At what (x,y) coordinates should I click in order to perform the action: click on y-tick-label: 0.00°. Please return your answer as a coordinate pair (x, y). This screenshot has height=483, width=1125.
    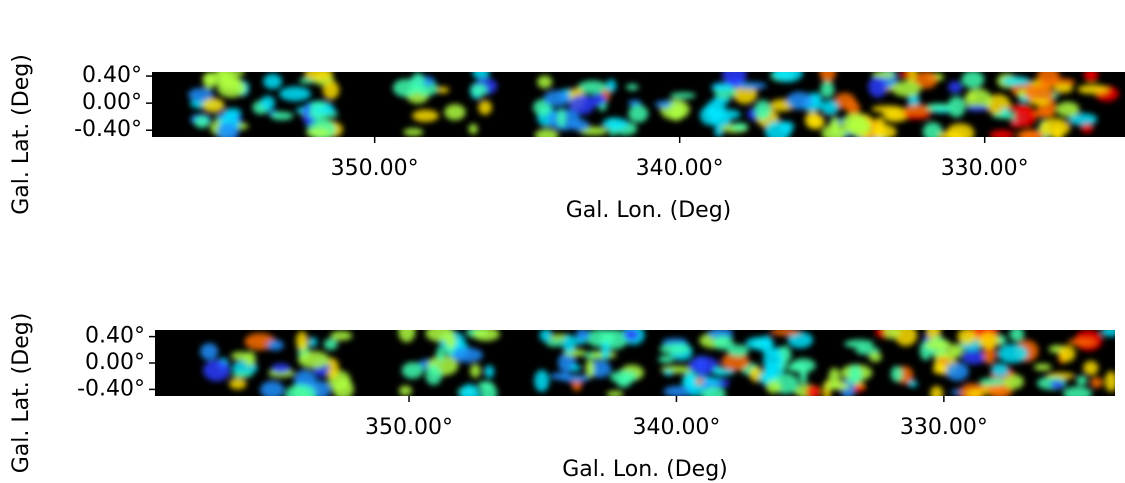
    Looking at the image, I should click on (112, 102).